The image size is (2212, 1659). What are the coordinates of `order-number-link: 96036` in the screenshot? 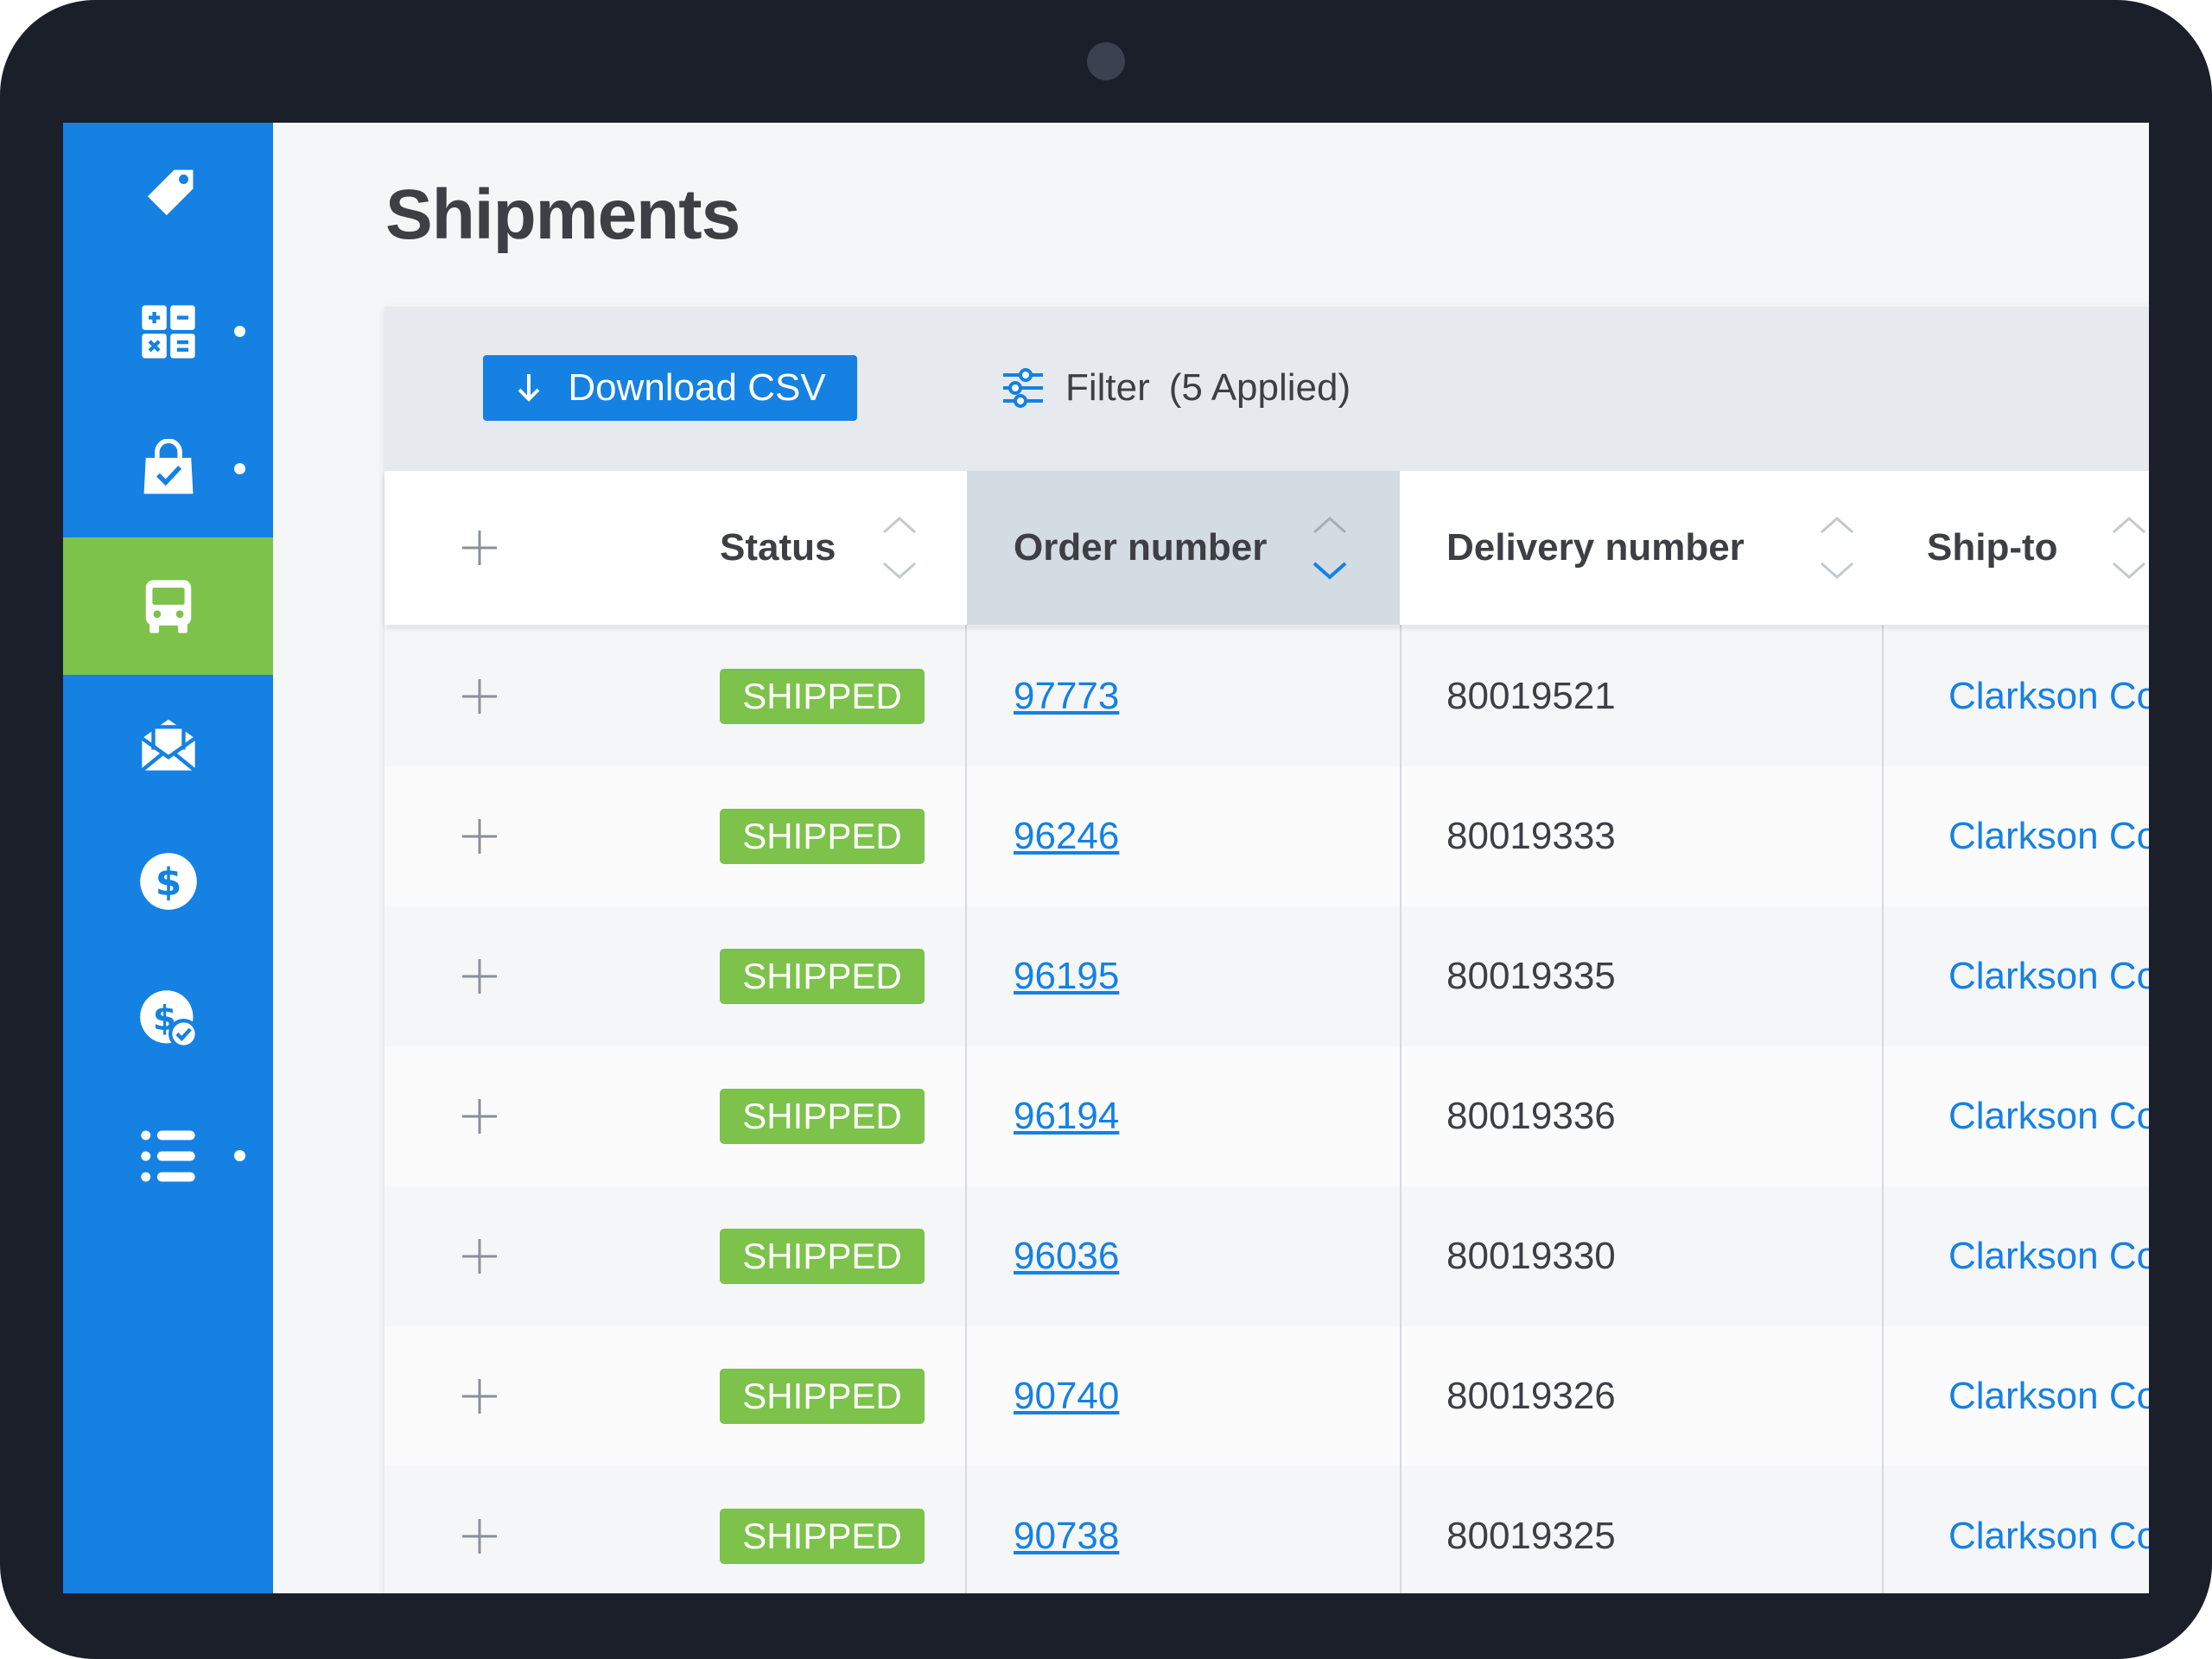 It's located at (1067, 1256).